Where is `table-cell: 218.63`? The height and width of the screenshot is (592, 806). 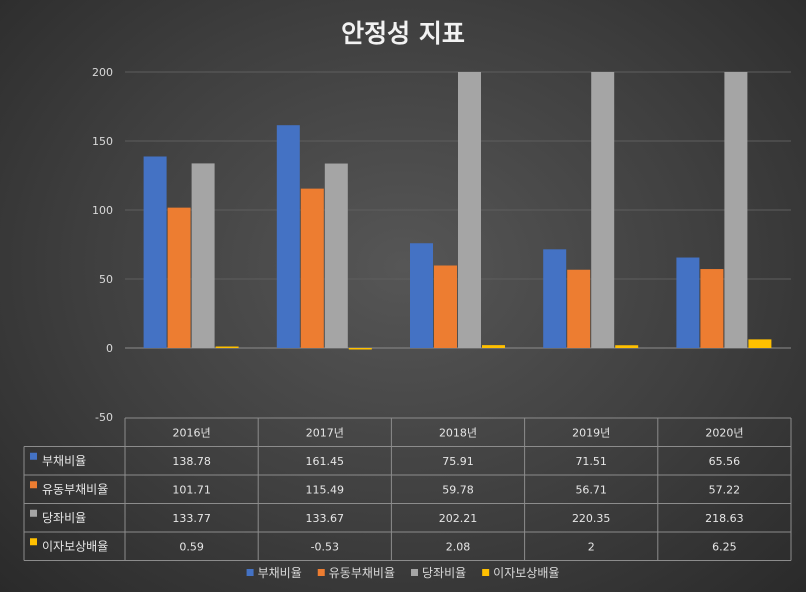 table-cell: 218.63 is located at coordinates (724, 518).